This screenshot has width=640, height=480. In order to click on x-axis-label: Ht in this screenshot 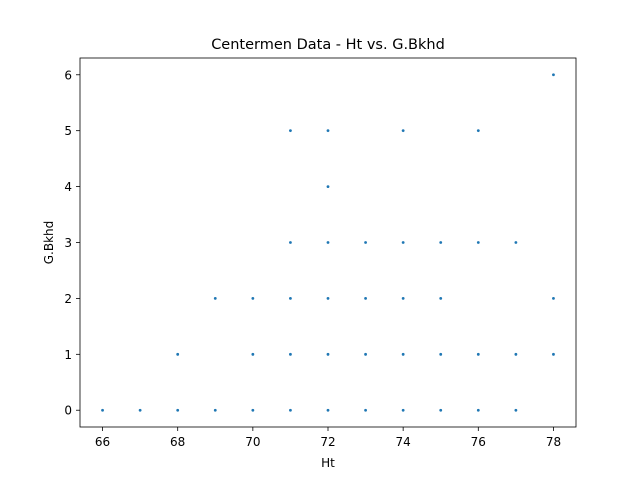, I will do `click(328, 463)`.